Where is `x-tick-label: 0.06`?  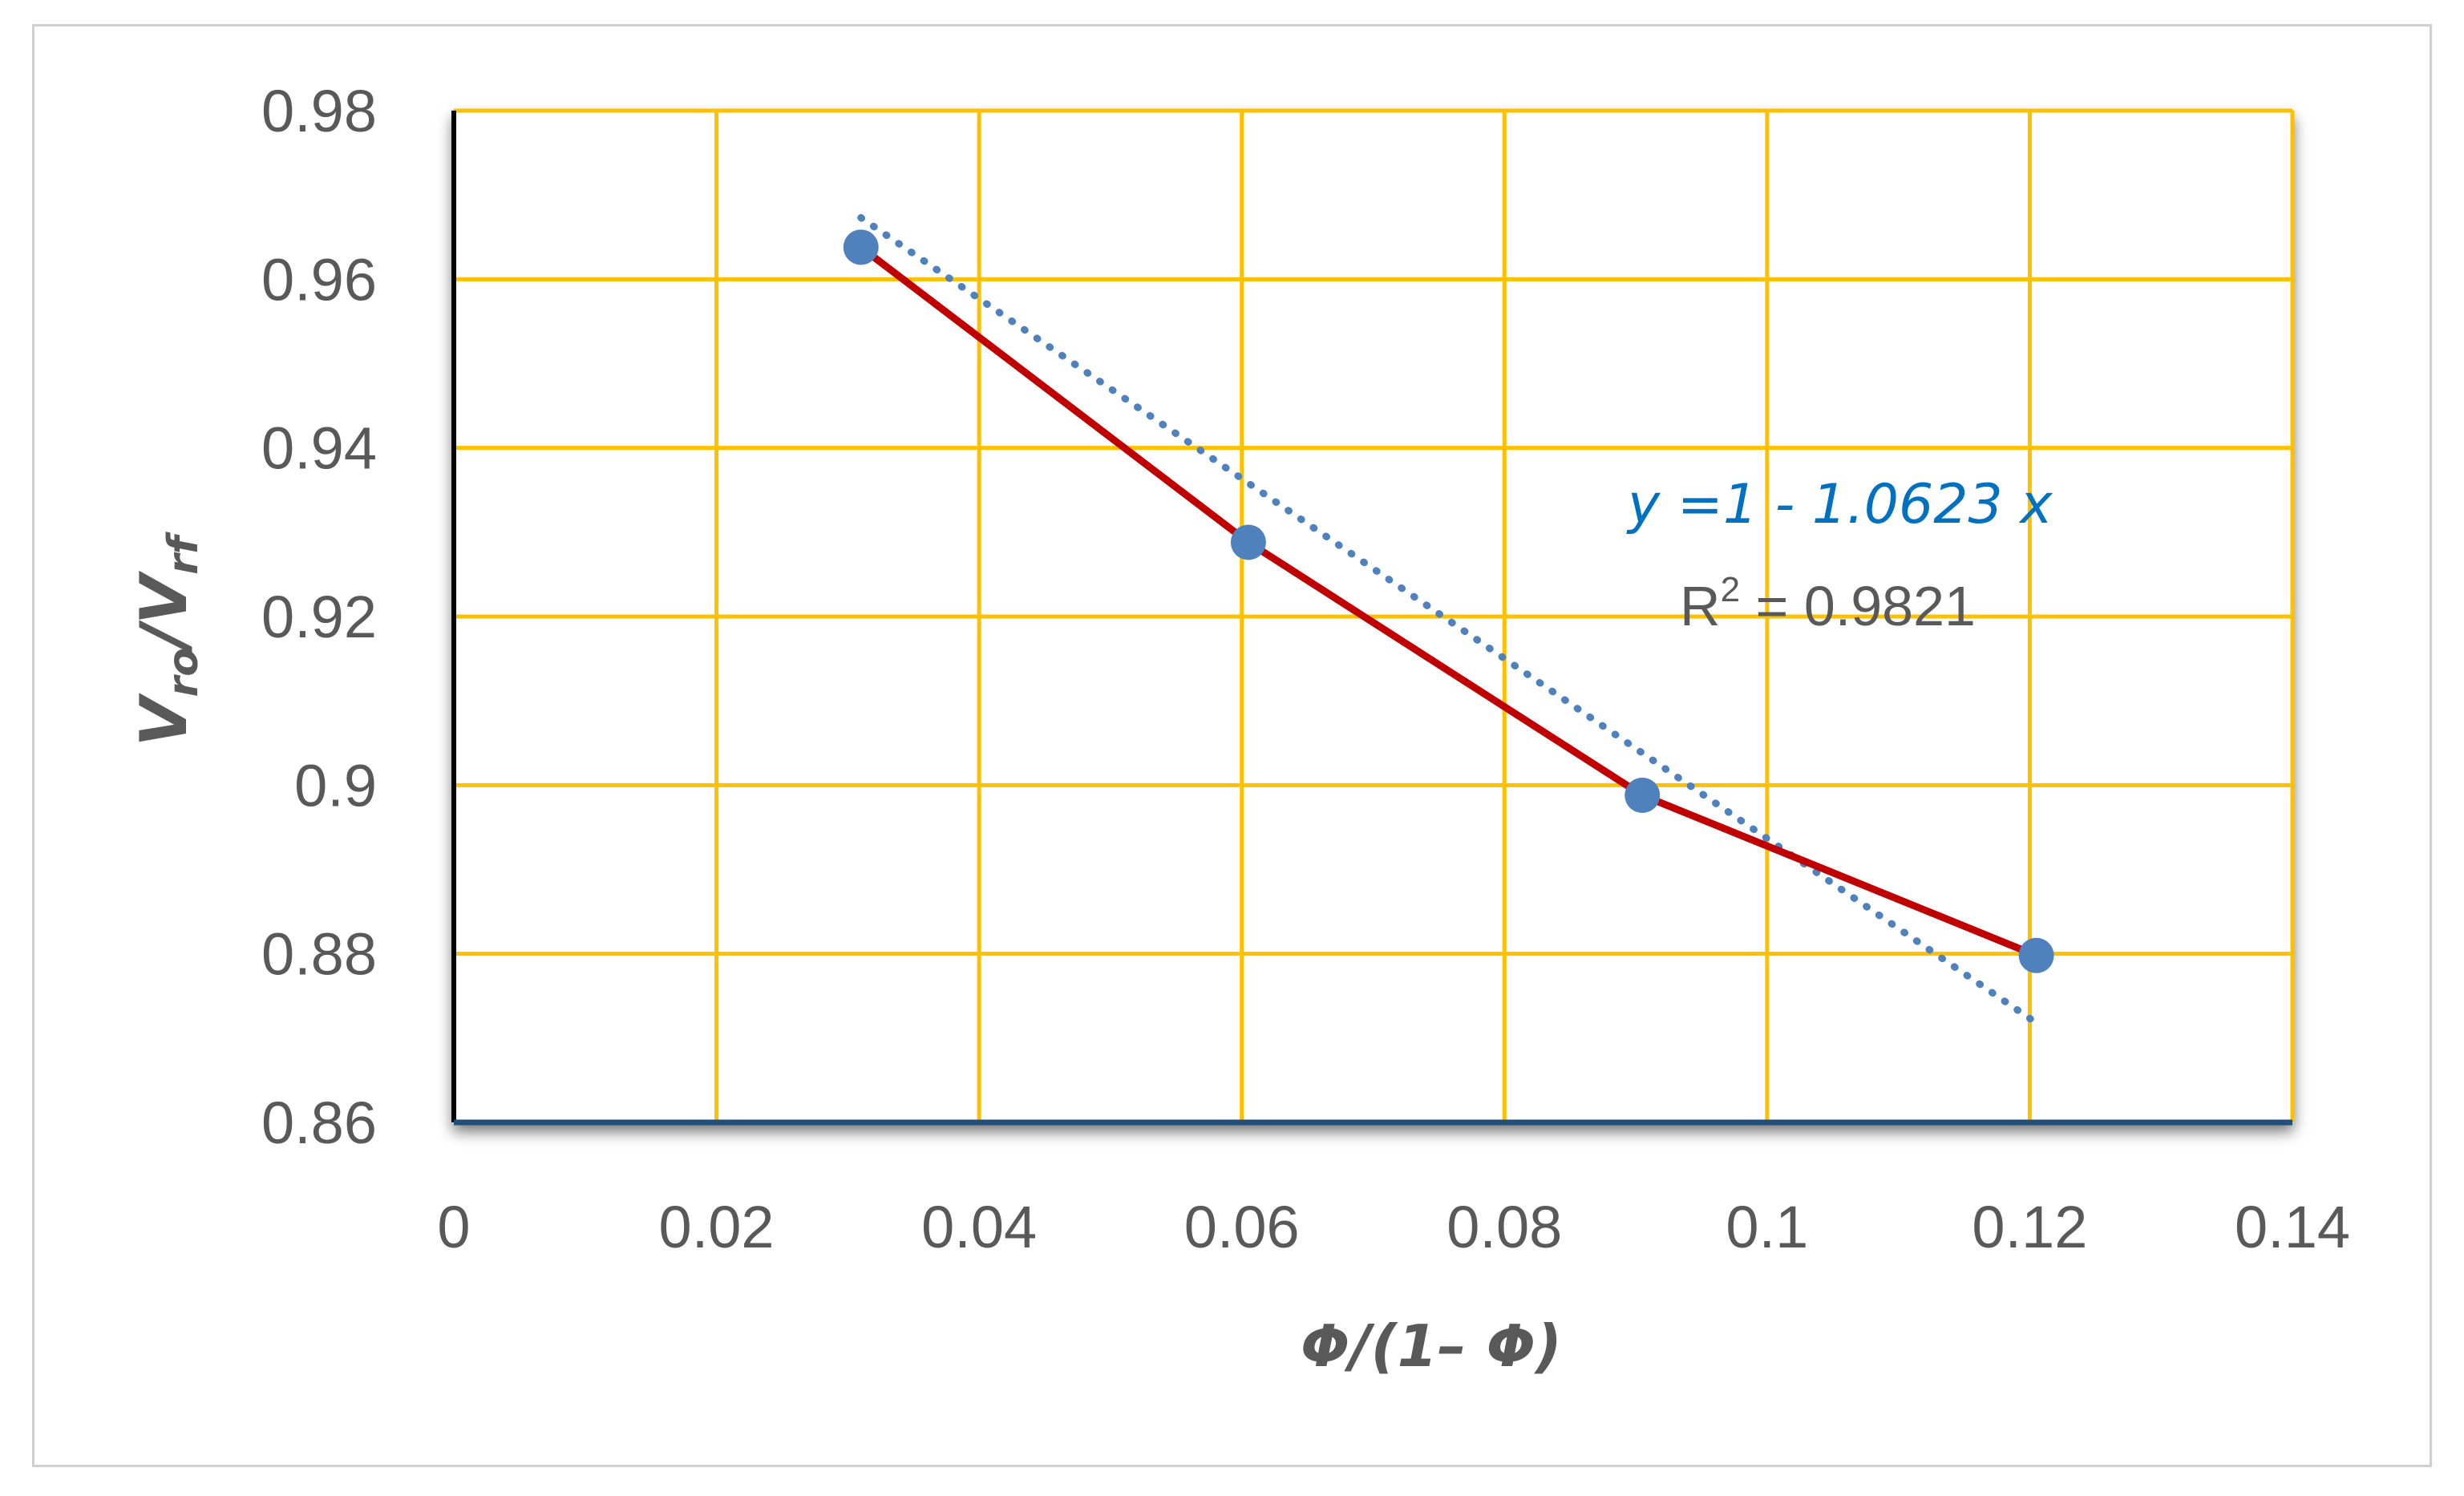
x-tick-label: 0.06 is located at coordinates (1242, 1227).